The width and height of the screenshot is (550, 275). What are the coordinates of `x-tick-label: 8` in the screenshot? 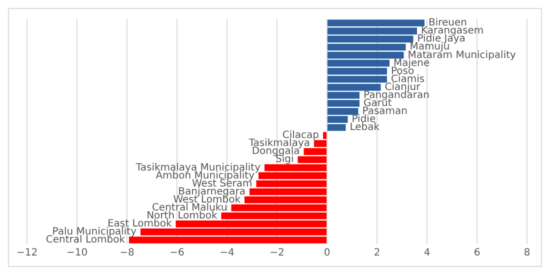 It's located at (527, 253).